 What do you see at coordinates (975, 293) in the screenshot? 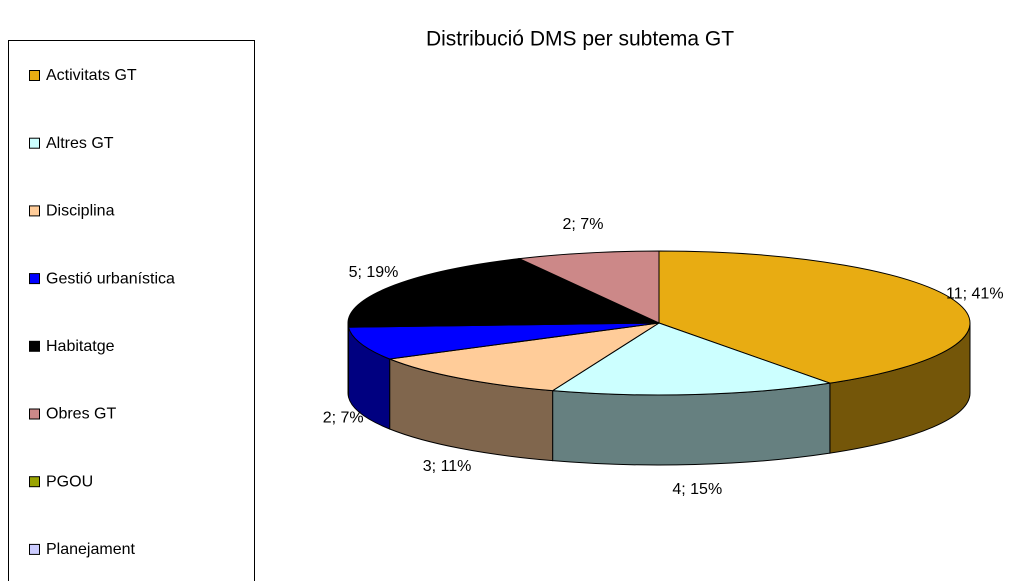
I see `data-label: 11; 41%` at bounding box center [975, 293].